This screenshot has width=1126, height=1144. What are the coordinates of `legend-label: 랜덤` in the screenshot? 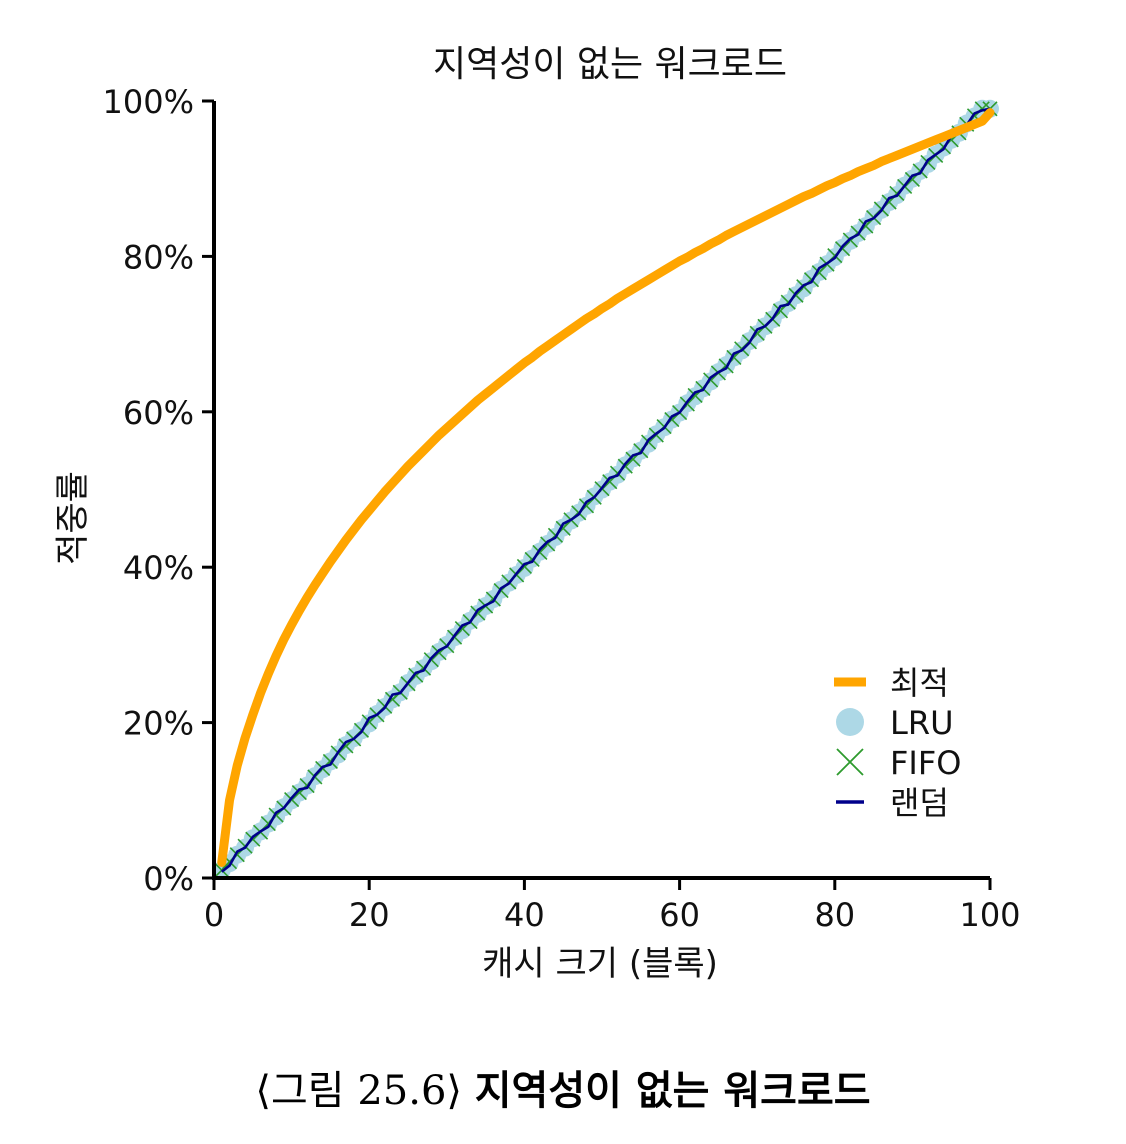 It's located at (919, 803).